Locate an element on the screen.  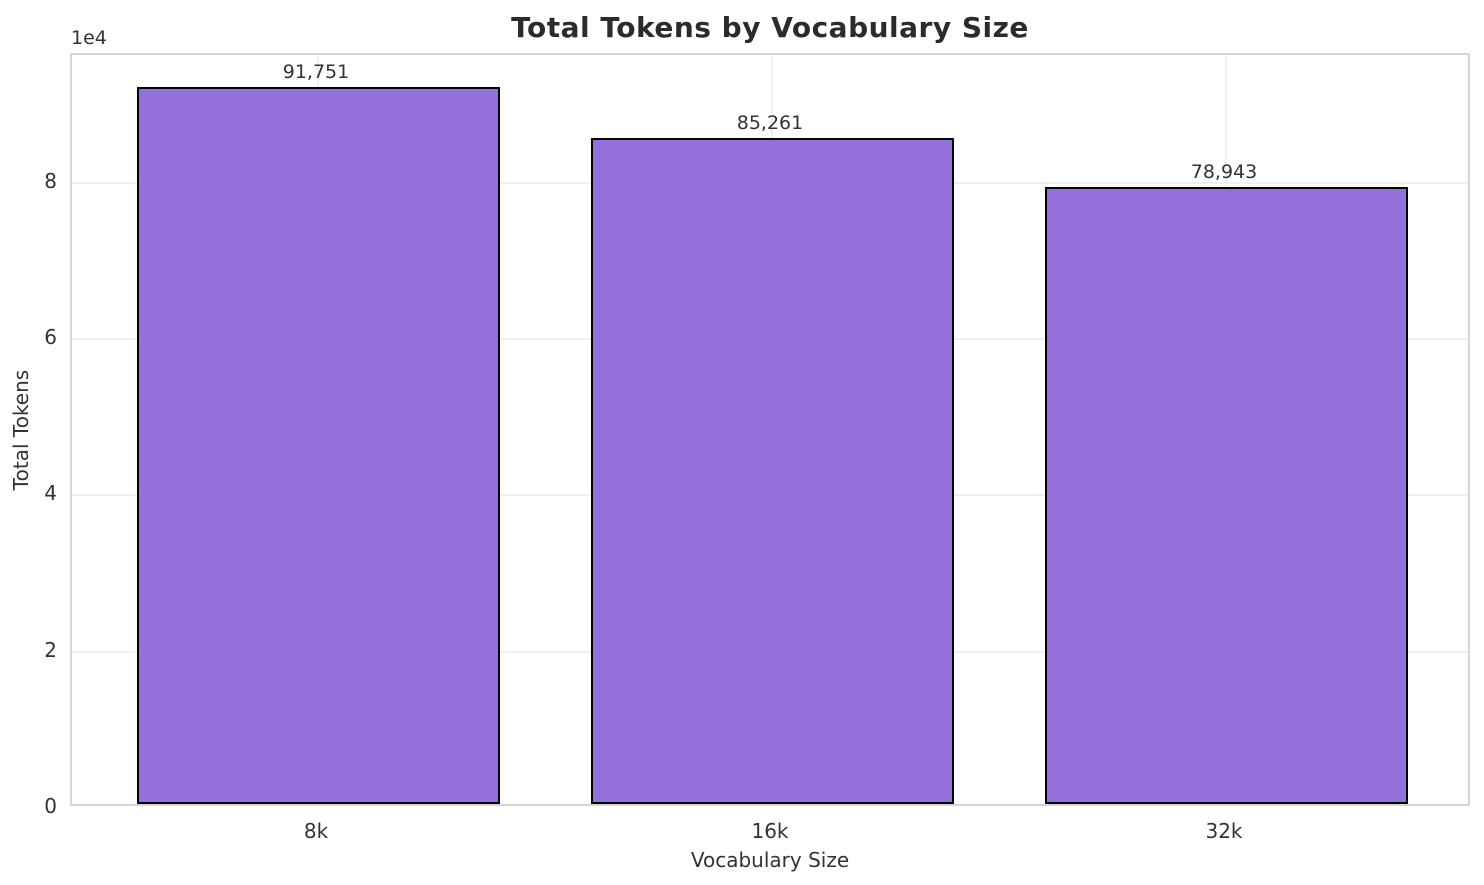
y-axis-offset-text: 1e4 is located at coordinates (89, 38).